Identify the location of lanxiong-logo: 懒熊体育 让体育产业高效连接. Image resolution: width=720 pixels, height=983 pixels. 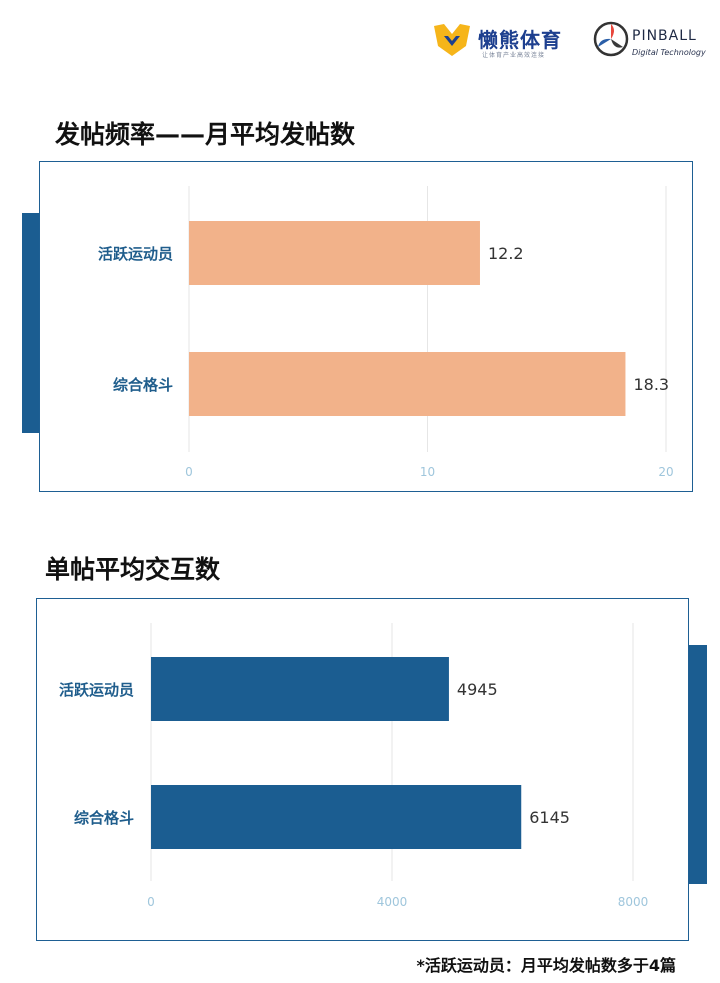
(502, 42).